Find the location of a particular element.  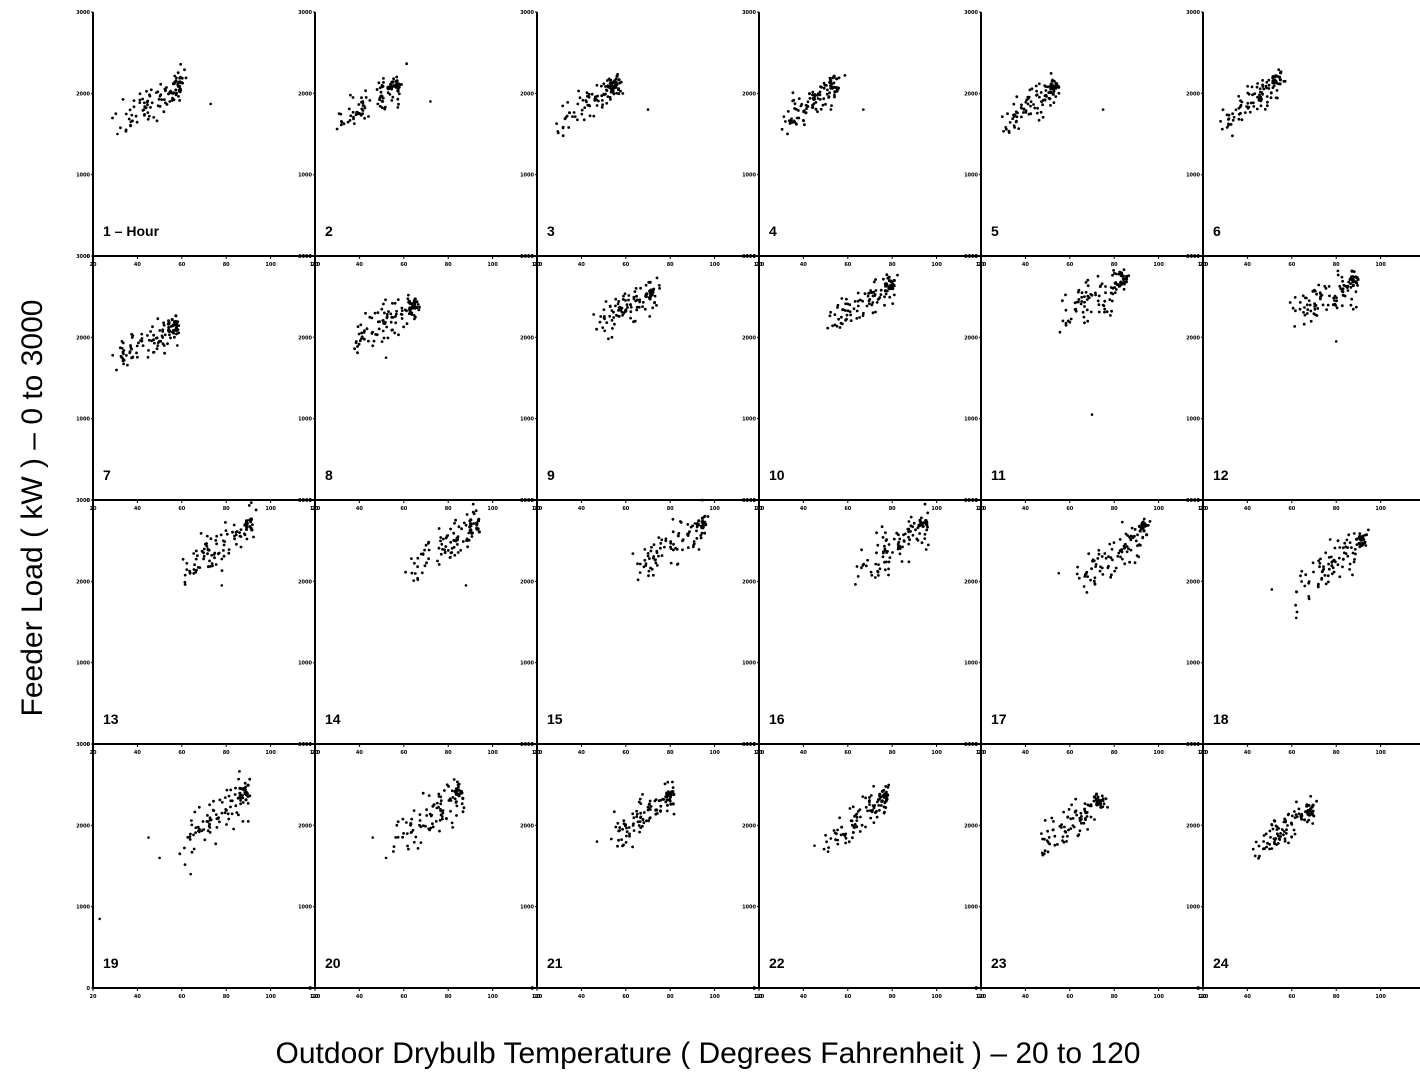

x-tick-label: 80 is located at coordinates (670, 753).